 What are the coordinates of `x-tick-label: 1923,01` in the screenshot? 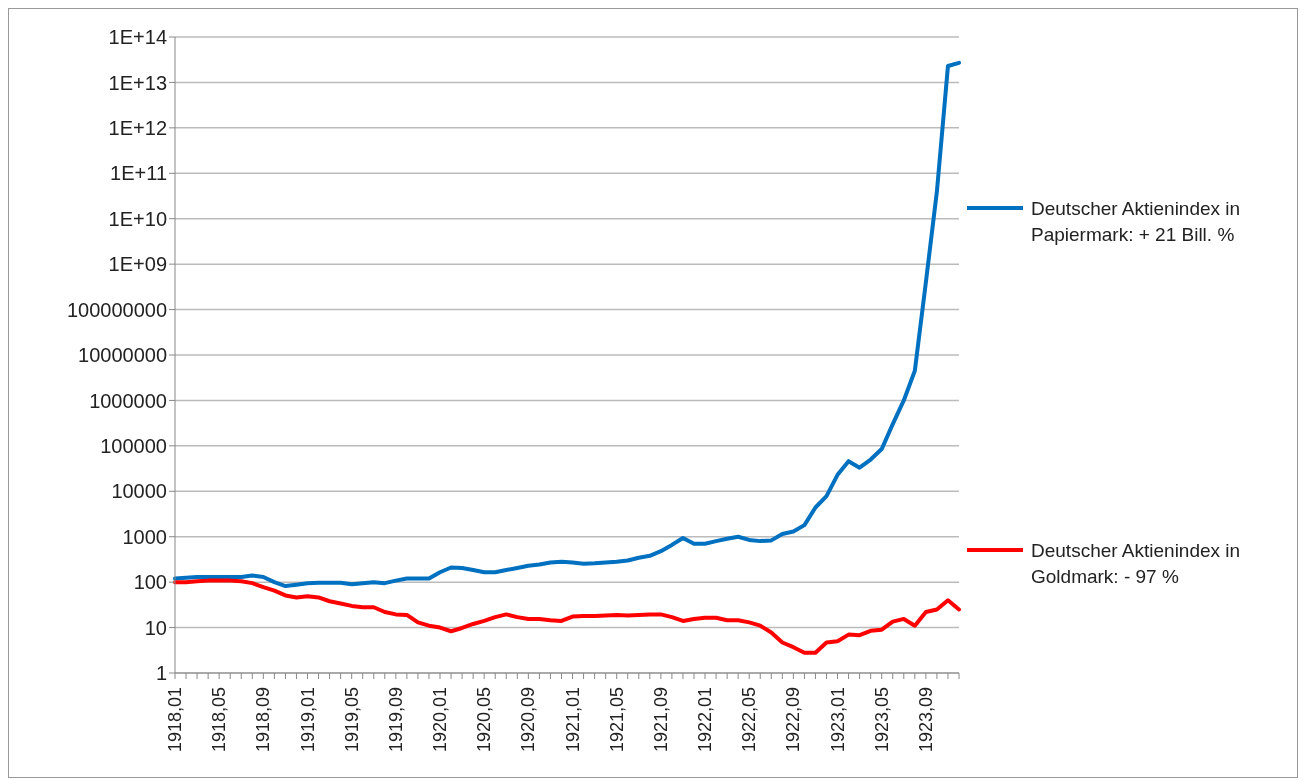 It's located at (837, 720).